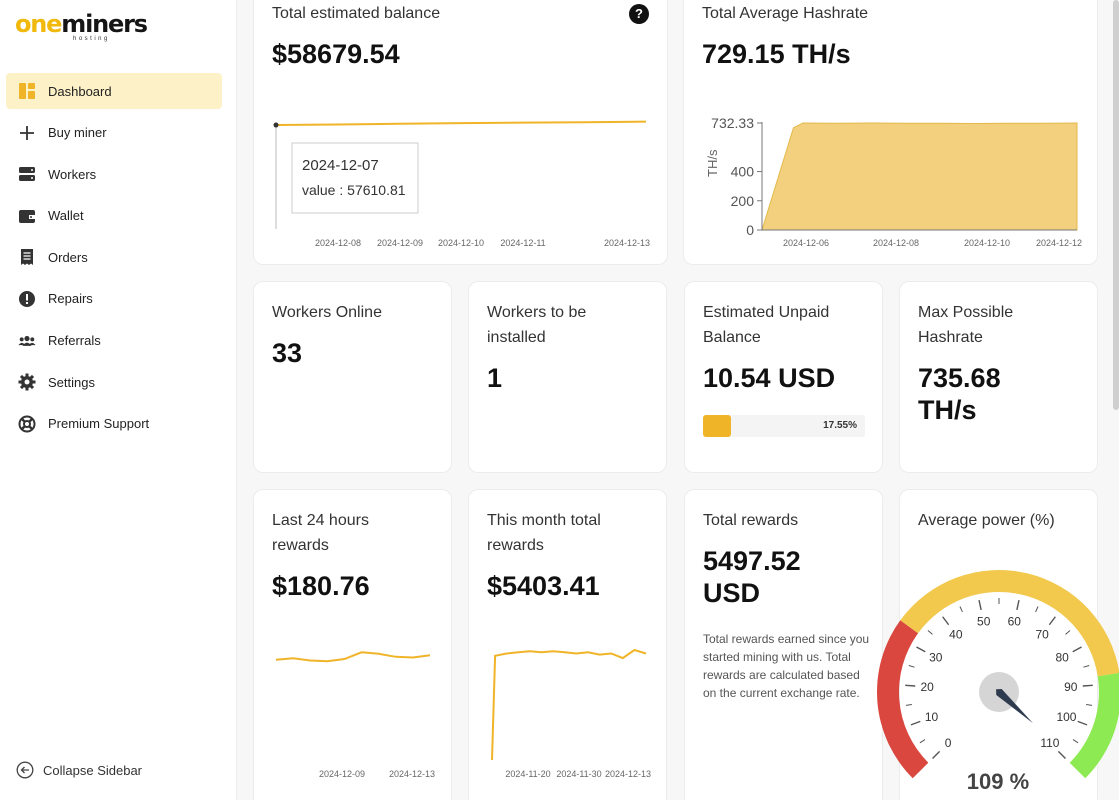  I want to click on total-rewards-value-1: 5497.52, so click(752, 561).